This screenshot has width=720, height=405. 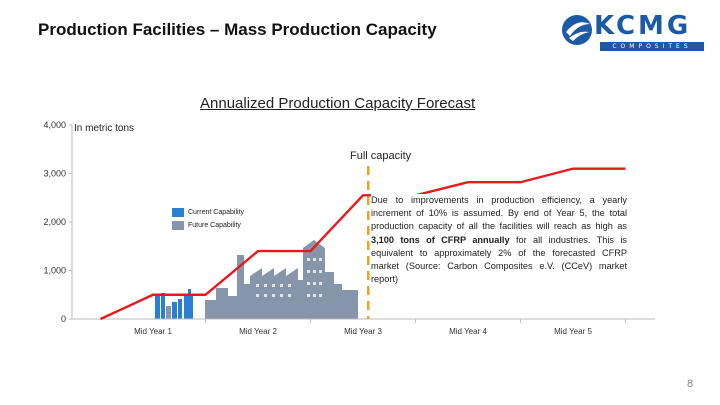 What do you see at coordinates (468, 331) in the screenshot?
I see `x-tick-label: Mid Year 4` at bounding box center [468, 331].